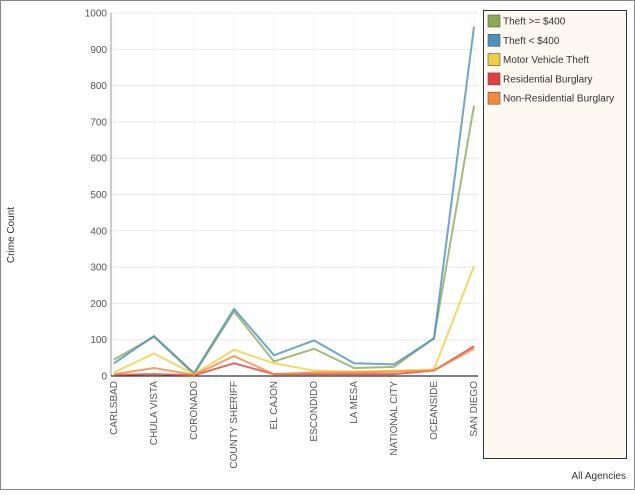 This screenshot has width=635, height=495. What do you see at coordinates (558, 99) in the screenshot?
I see `legend-label: Non-Residential Burglary` at bounding box center [558, 99].